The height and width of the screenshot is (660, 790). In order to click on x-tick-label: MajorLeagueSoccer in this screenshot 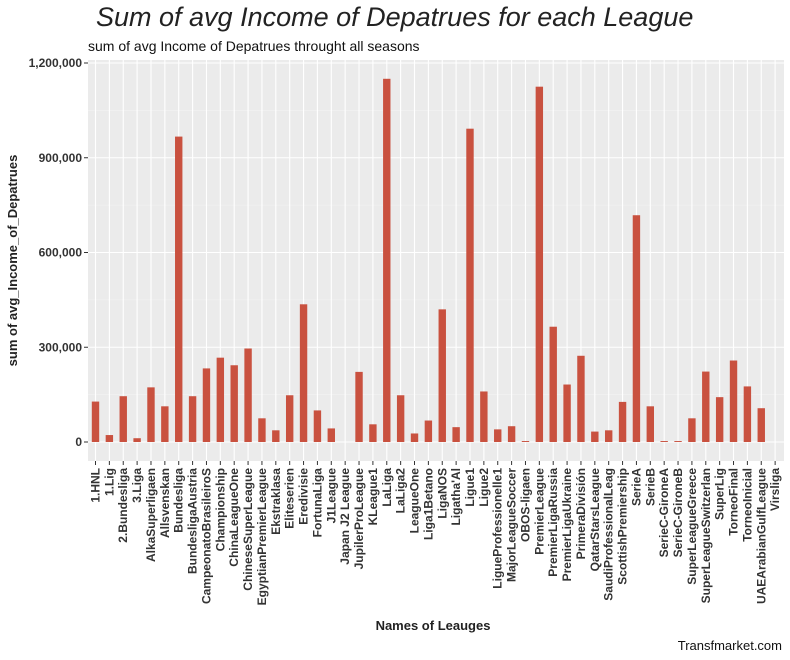, I will do `click(512, 525)`.